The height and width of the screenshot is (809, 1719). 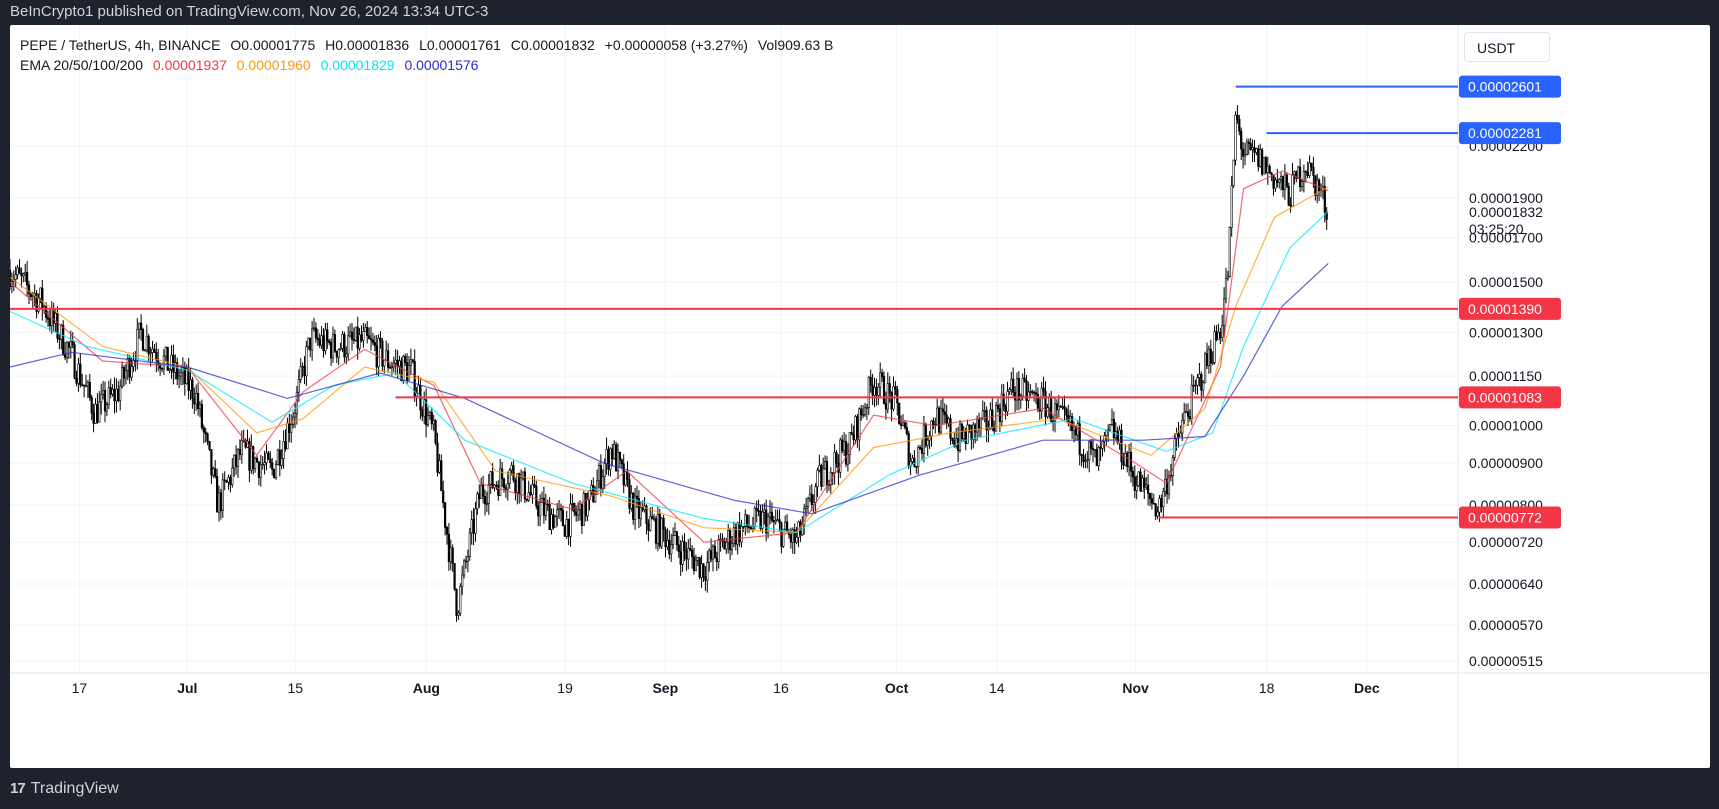 What do you see at coordinates (120, 45) in the screenshot?
I see `symbol-label: PEPE / TetherUS, 4h, BINANCE` at bounding box center [120, 45].